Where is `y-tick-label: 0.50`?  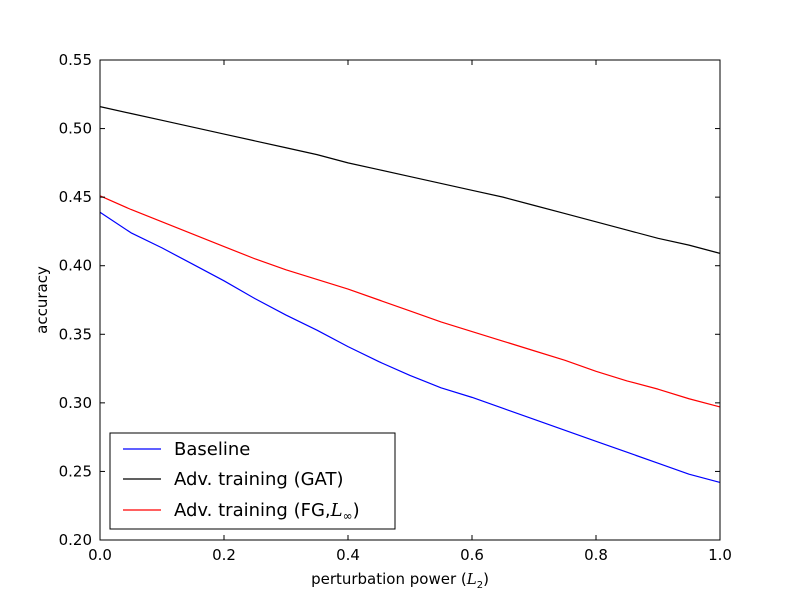 y-tick-label: 0.50 is located at coordinates (75, 129).